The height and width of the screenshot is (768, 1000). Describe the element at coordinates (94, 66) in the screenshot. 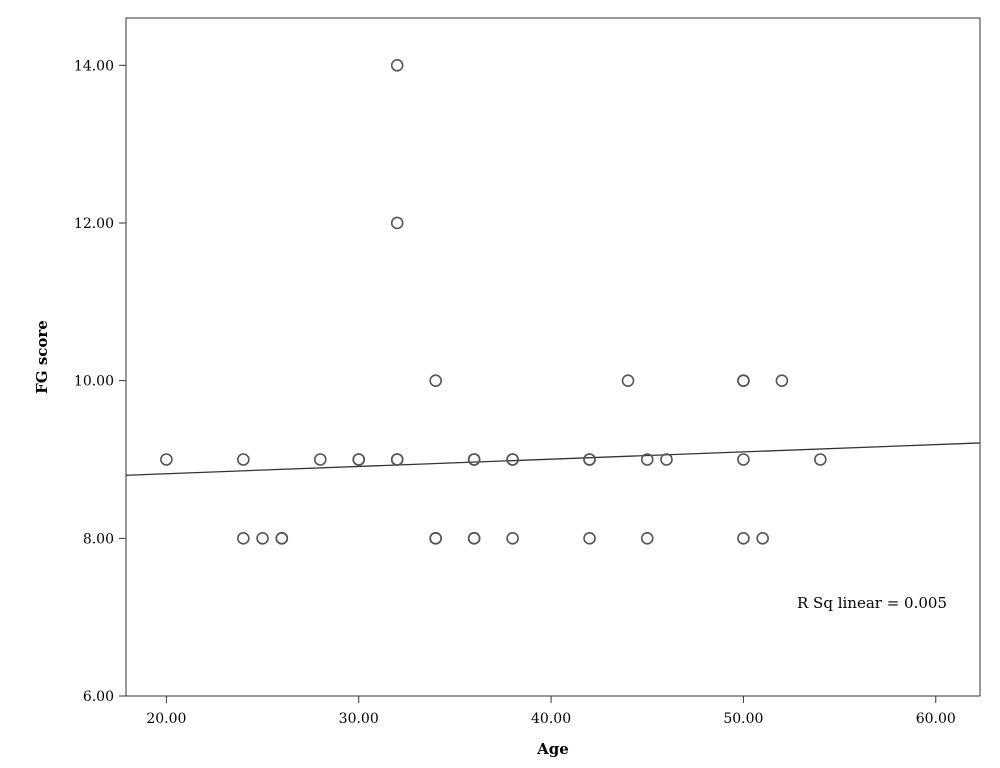

I see `y-tick-label: 14.00` at that location.